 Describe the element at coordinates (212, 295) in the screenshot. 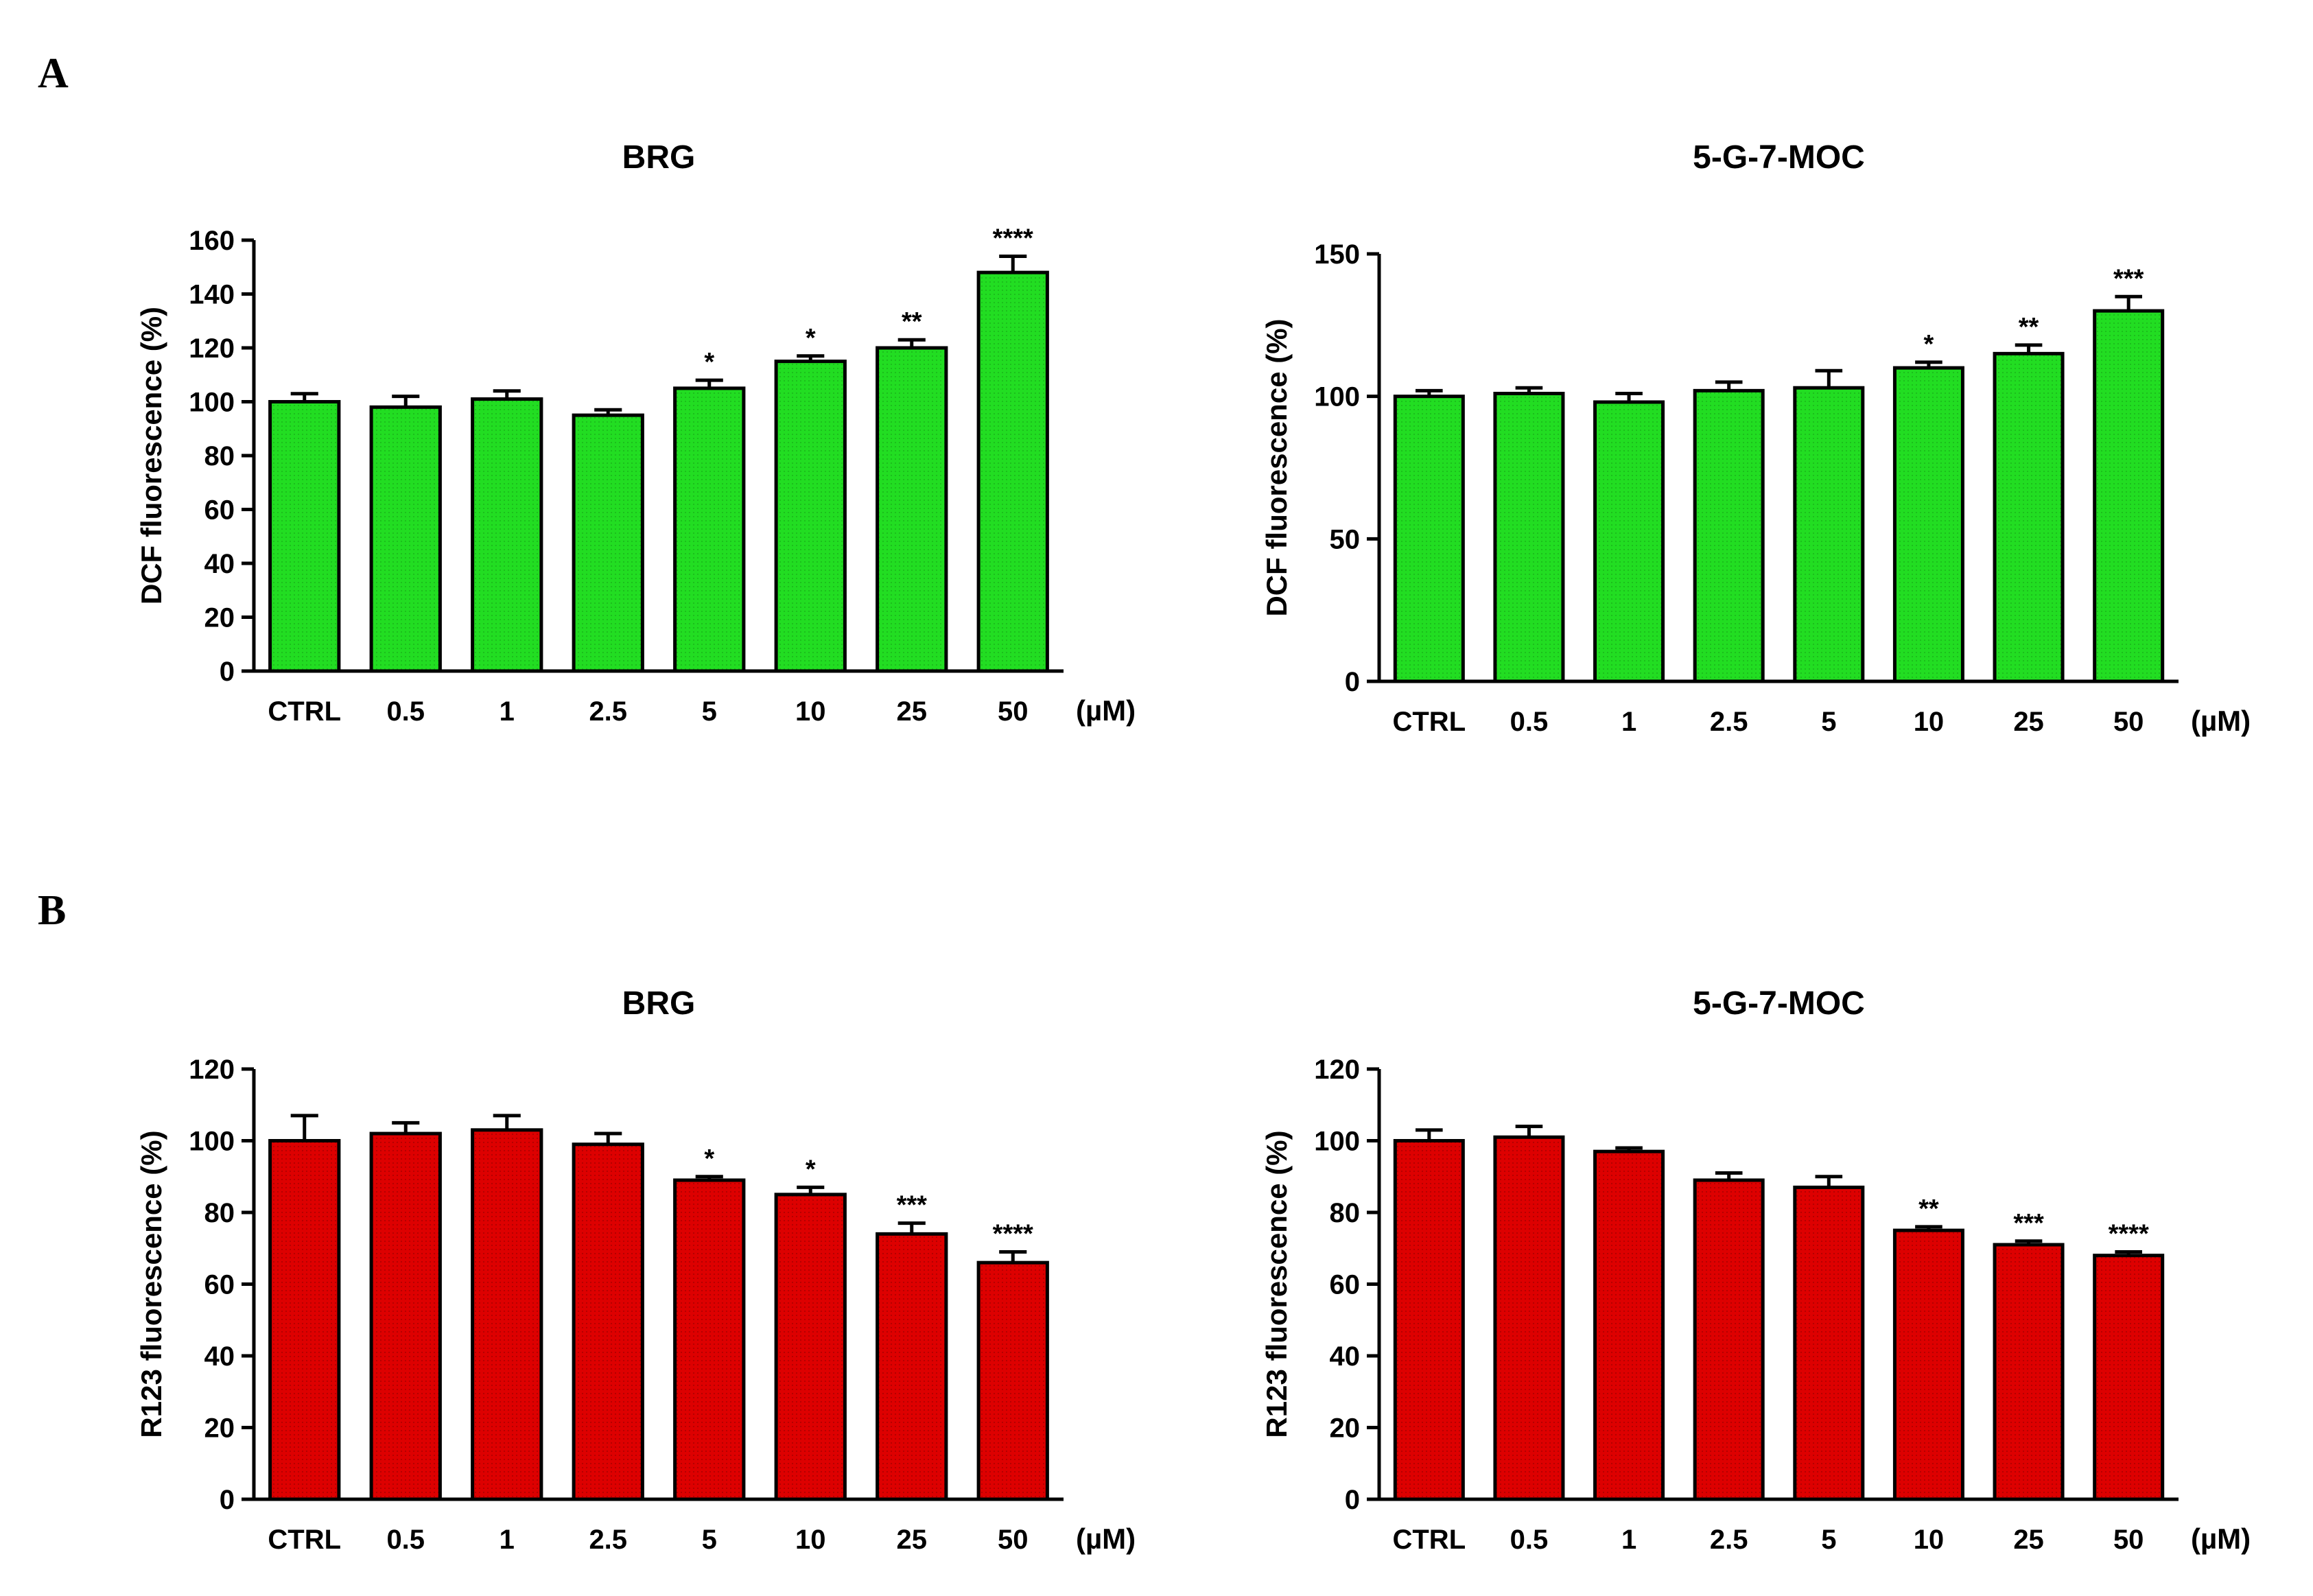

I see `y-tick-label: 140` at that location.